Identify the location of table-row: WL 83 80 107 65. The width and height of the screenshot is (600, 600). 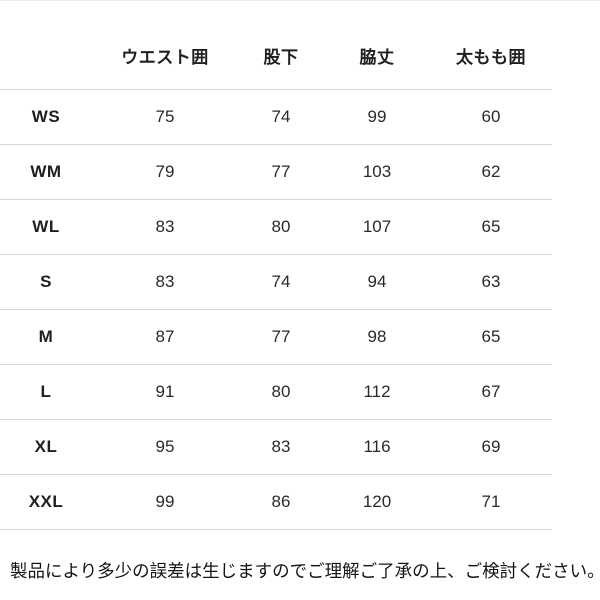
(276, 227).